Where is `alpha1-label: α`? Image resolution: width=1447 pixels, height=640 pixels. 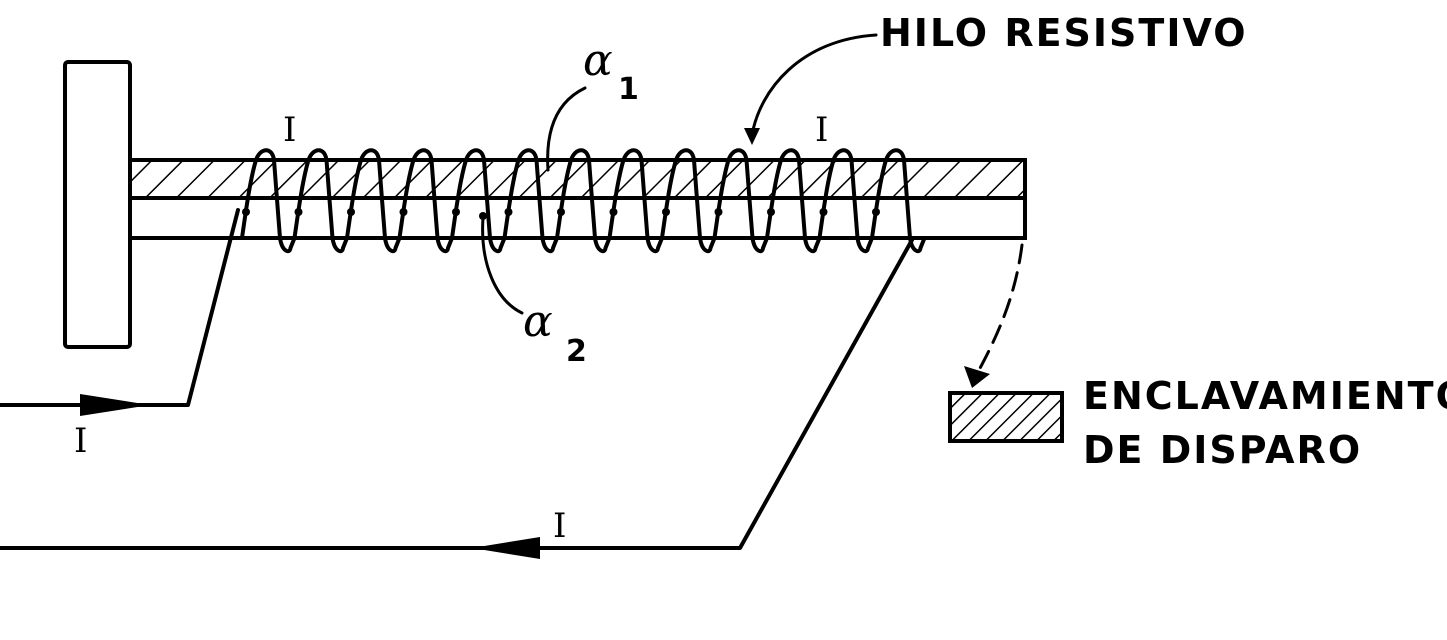
alpha1-label: α is located at coordinates (598, 60).